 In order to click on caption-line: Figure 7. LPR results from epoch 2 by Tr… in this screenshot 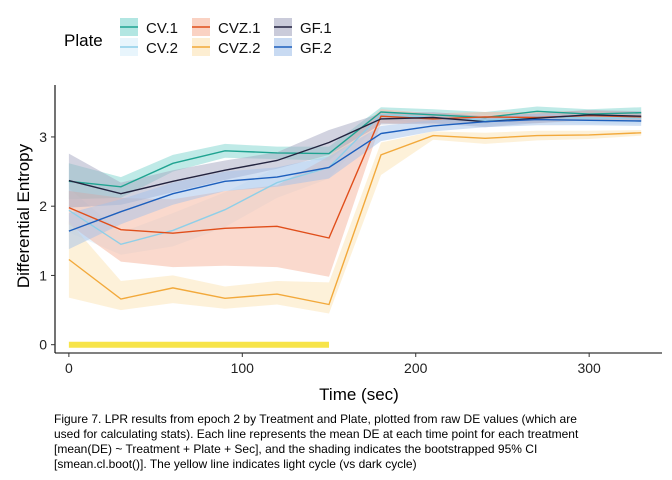, I will do `click(315, 419)`.